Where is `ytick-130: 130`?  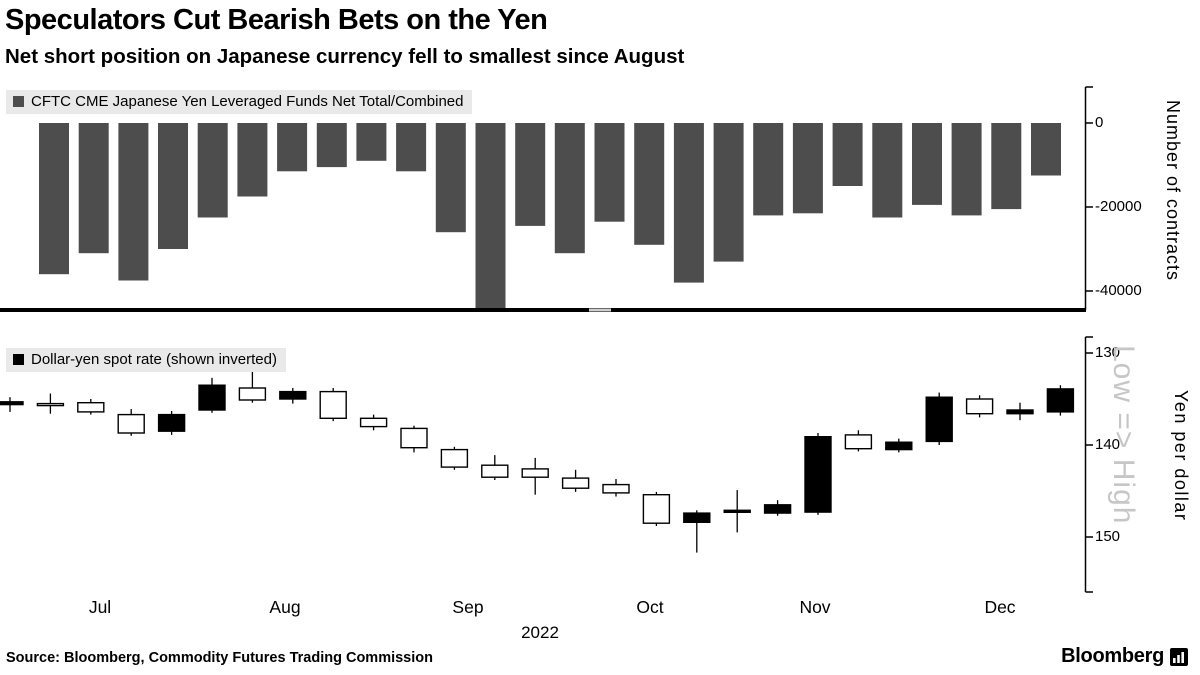
ytick-130: 130 is located at coordinates (1108, 352).